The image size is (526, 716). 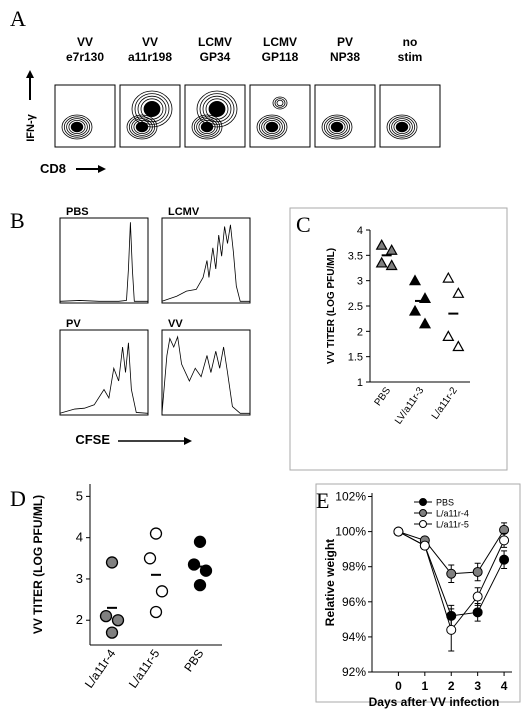 I want to click on y-tick-label: 5, so click(x=79, y=495).